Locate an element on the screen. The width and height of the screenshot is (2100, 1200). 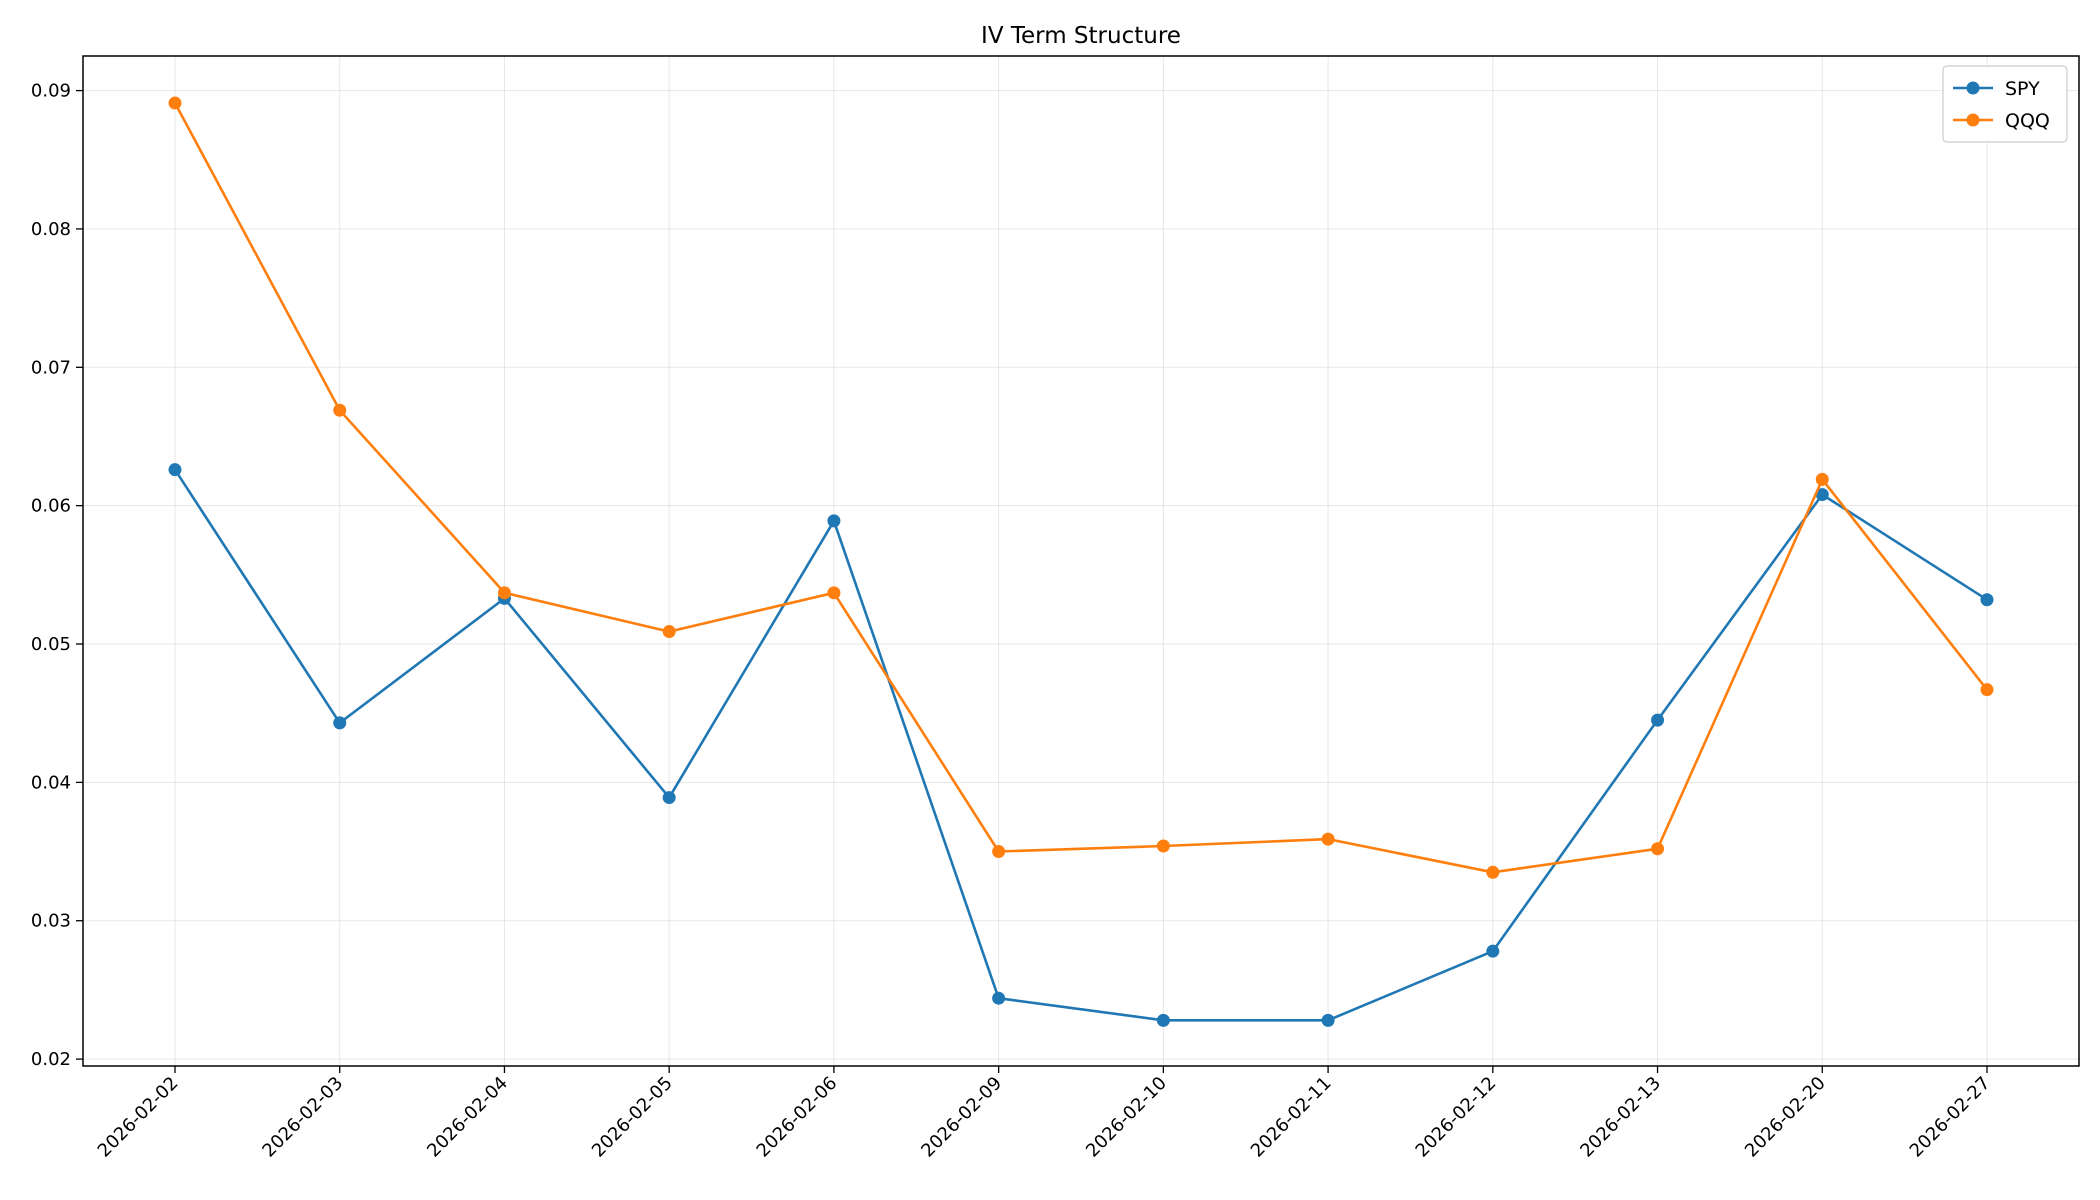
legend-marker-qqq is located at coordinates (1973, 120).